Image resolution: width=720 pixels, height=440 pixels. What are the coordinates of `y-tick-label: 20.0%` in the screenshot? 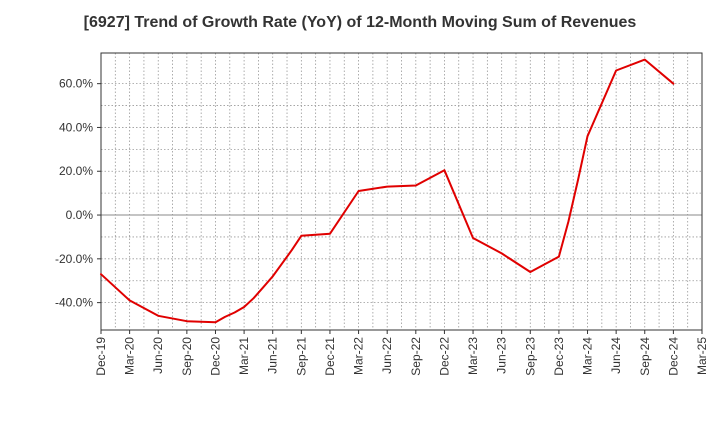 It's located at (76, 171).